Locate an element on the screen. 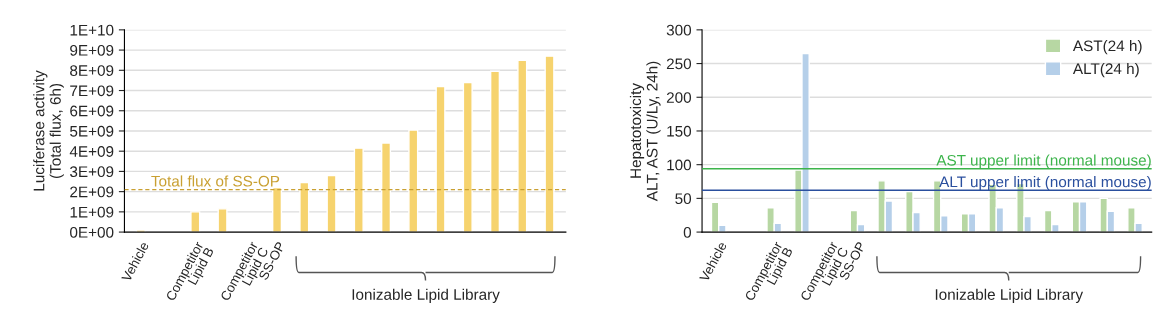 The width and height of the screenshot is (1174, 321). y-tick-label: 0E+00 is located at coordinates (92, 232).